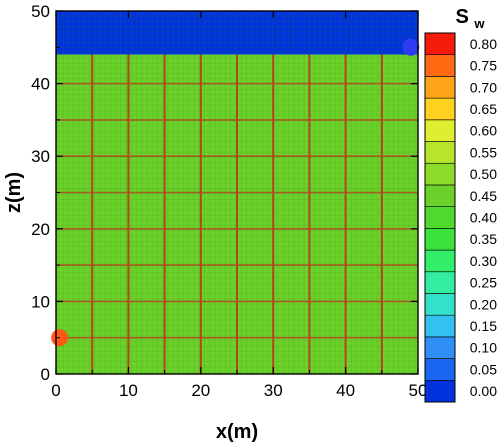 The width and height of the screenshot is (500, 445). What do you see at coordinates (411, 47) in the screenshot?
I see `well-producer` at bounding box center [411, 47].